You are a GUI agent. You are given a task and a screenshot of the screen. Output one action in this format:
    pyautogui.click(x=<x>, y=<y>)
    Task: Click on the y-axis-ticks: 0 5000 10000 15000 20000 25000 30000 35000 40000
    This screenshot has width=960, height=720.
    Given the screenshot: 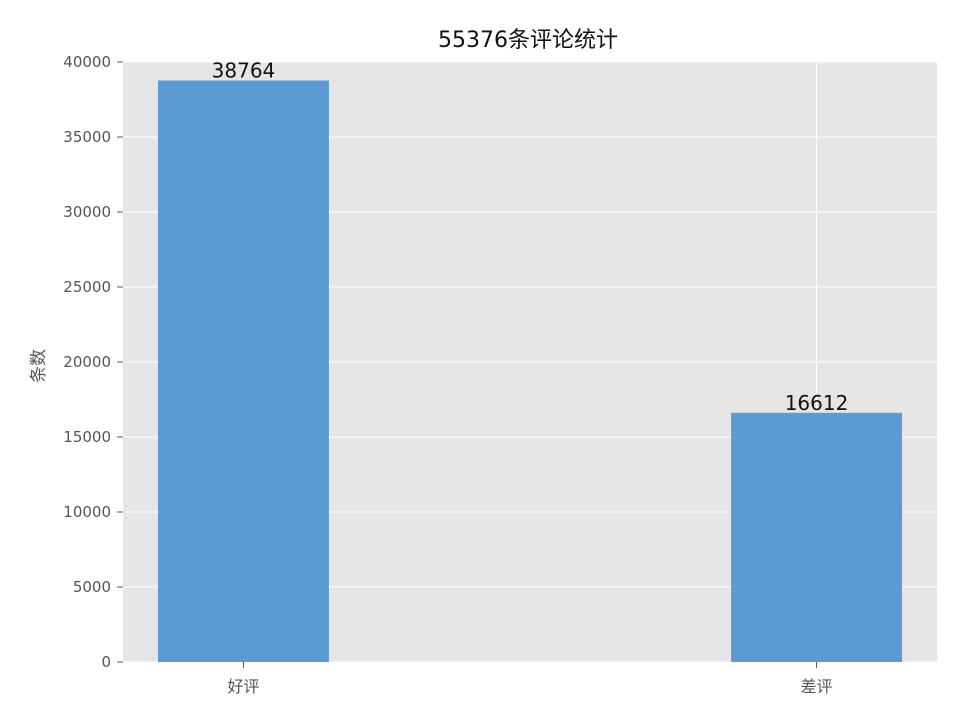 What is the action you would take?
    pyautogui.click(x=93, y=362)
    